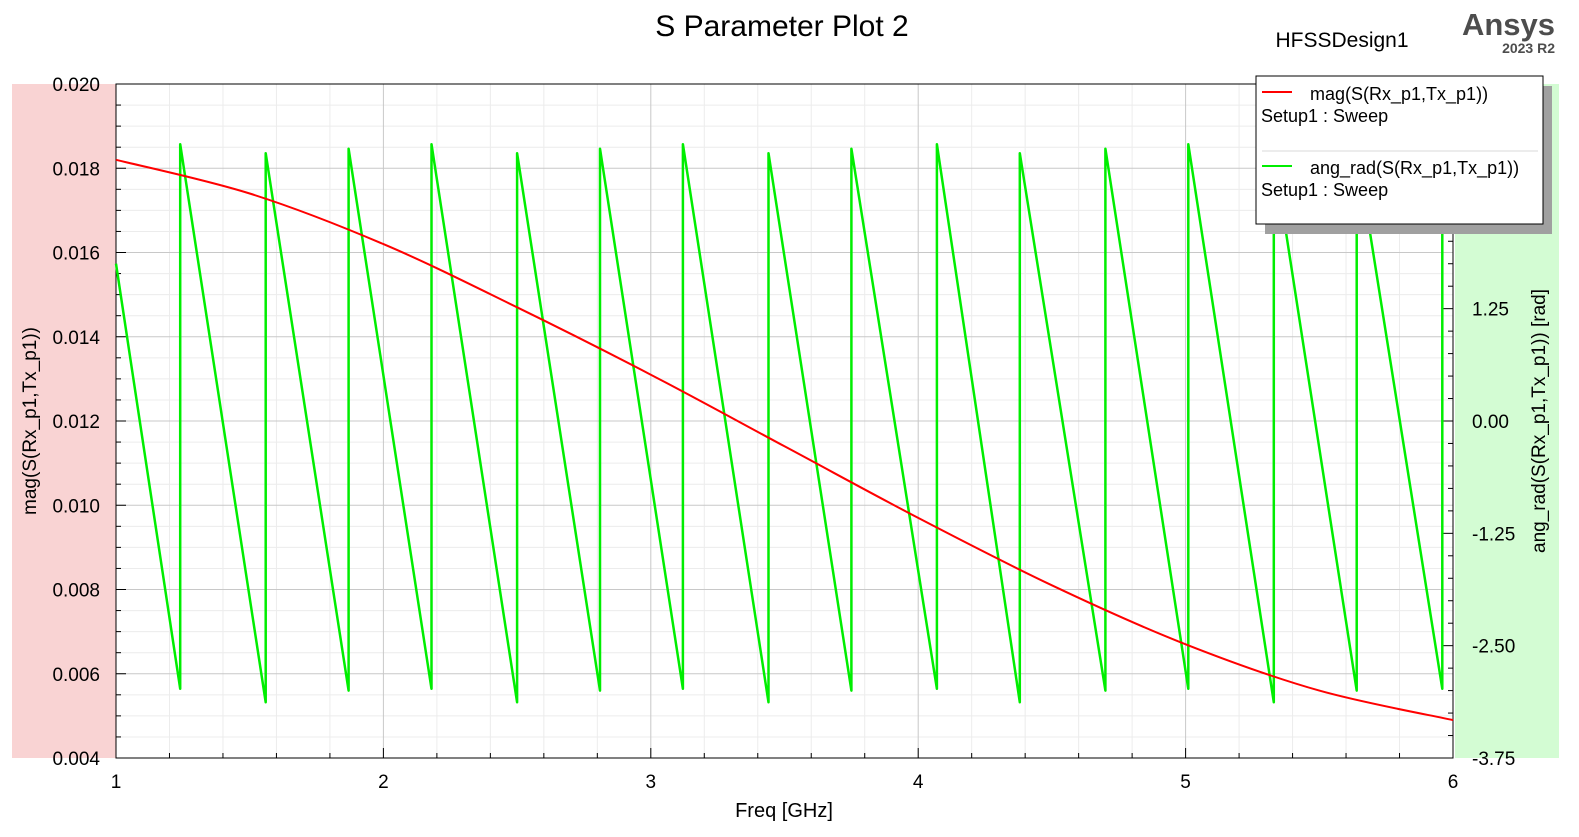  I want to click on y-tick-label: 0.004, so click(76, 759).